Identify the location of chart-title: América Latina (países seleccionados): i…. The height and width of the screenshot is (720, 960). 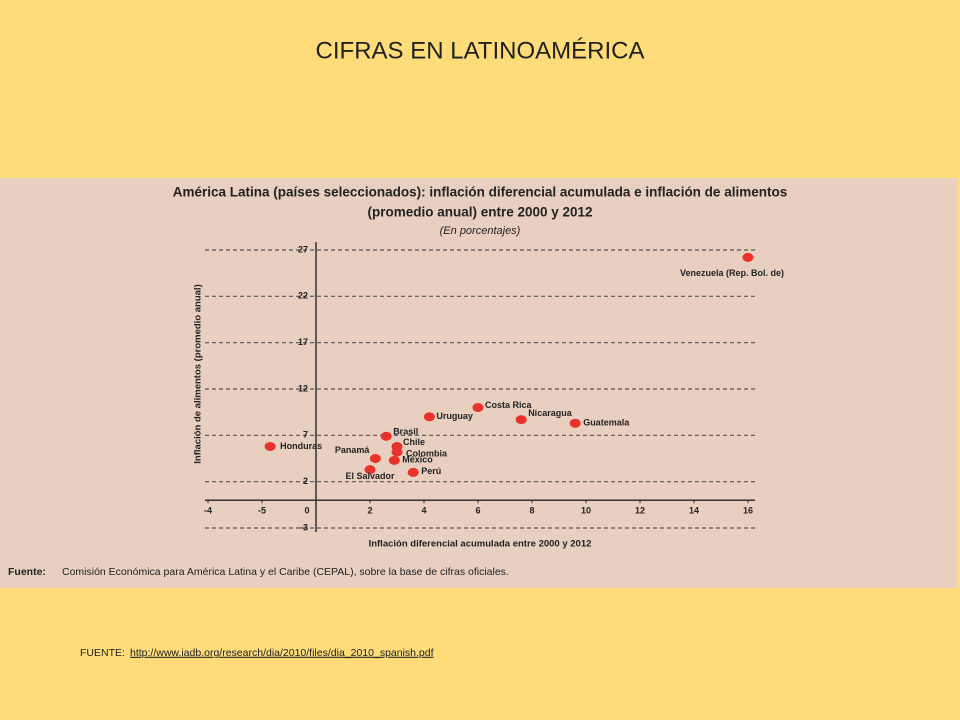
(480, 192).